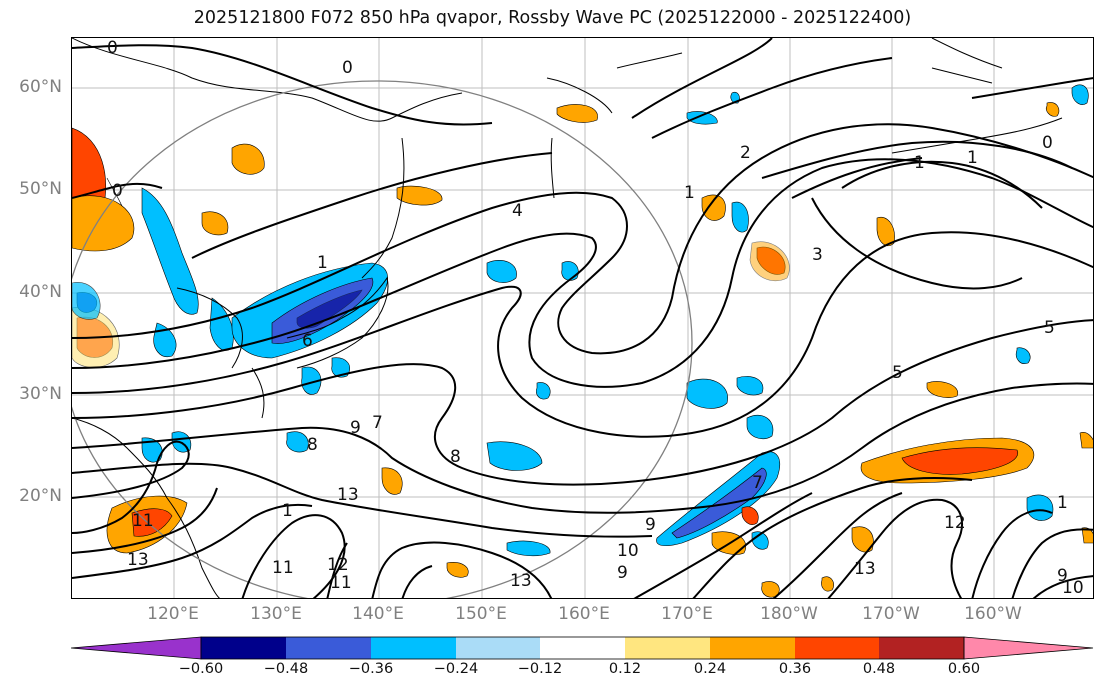  I want to click on lon-label-160w: 160°W, so click(993, 614).